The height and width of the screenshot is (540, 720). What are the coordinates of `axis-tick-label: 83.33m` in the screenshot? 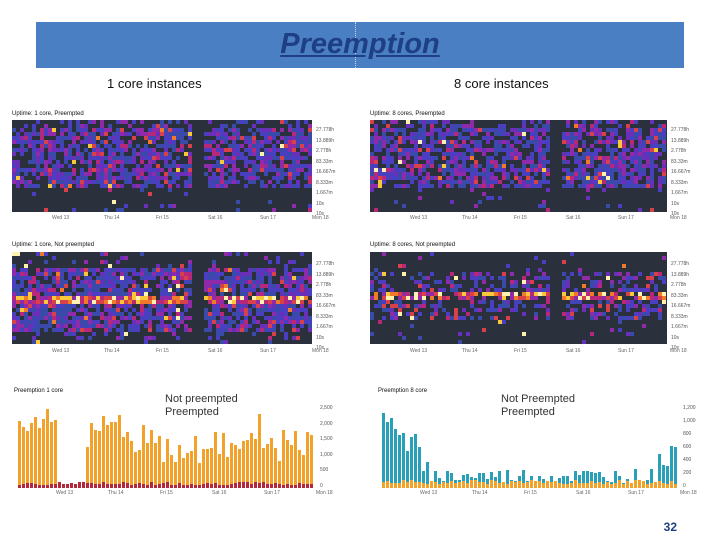 It's located at (324, 161).